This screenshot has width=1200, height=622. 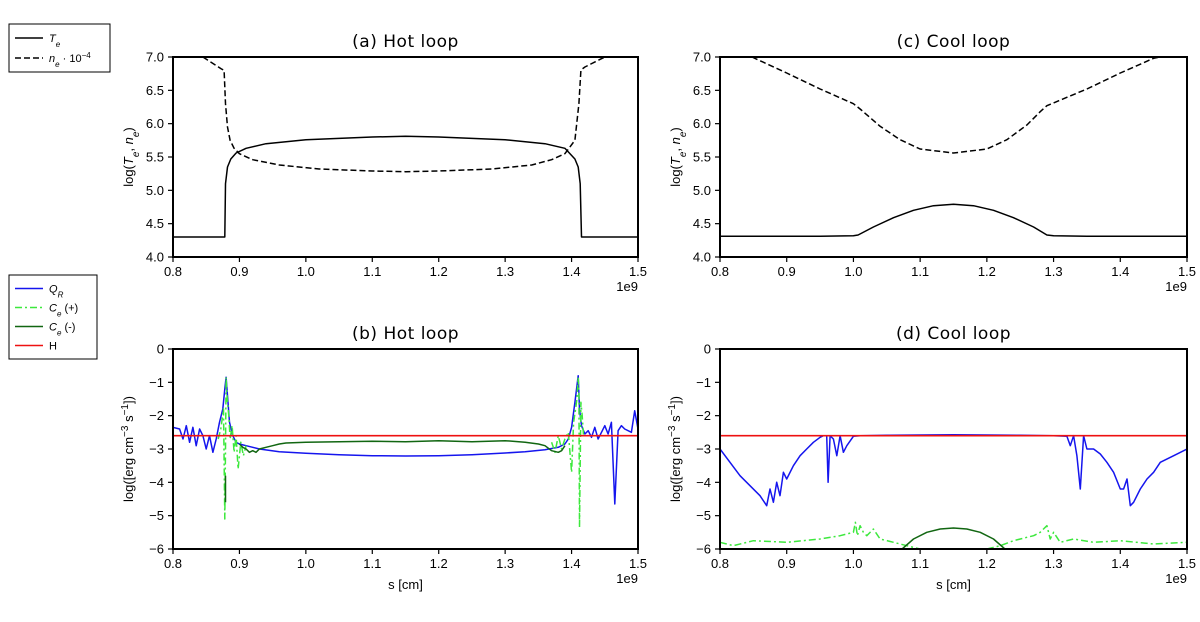 What do you see at coordinates (56, 292) in the screenshot?
I see `legend-bottom-label: QR` at bounding box center [56, 292].